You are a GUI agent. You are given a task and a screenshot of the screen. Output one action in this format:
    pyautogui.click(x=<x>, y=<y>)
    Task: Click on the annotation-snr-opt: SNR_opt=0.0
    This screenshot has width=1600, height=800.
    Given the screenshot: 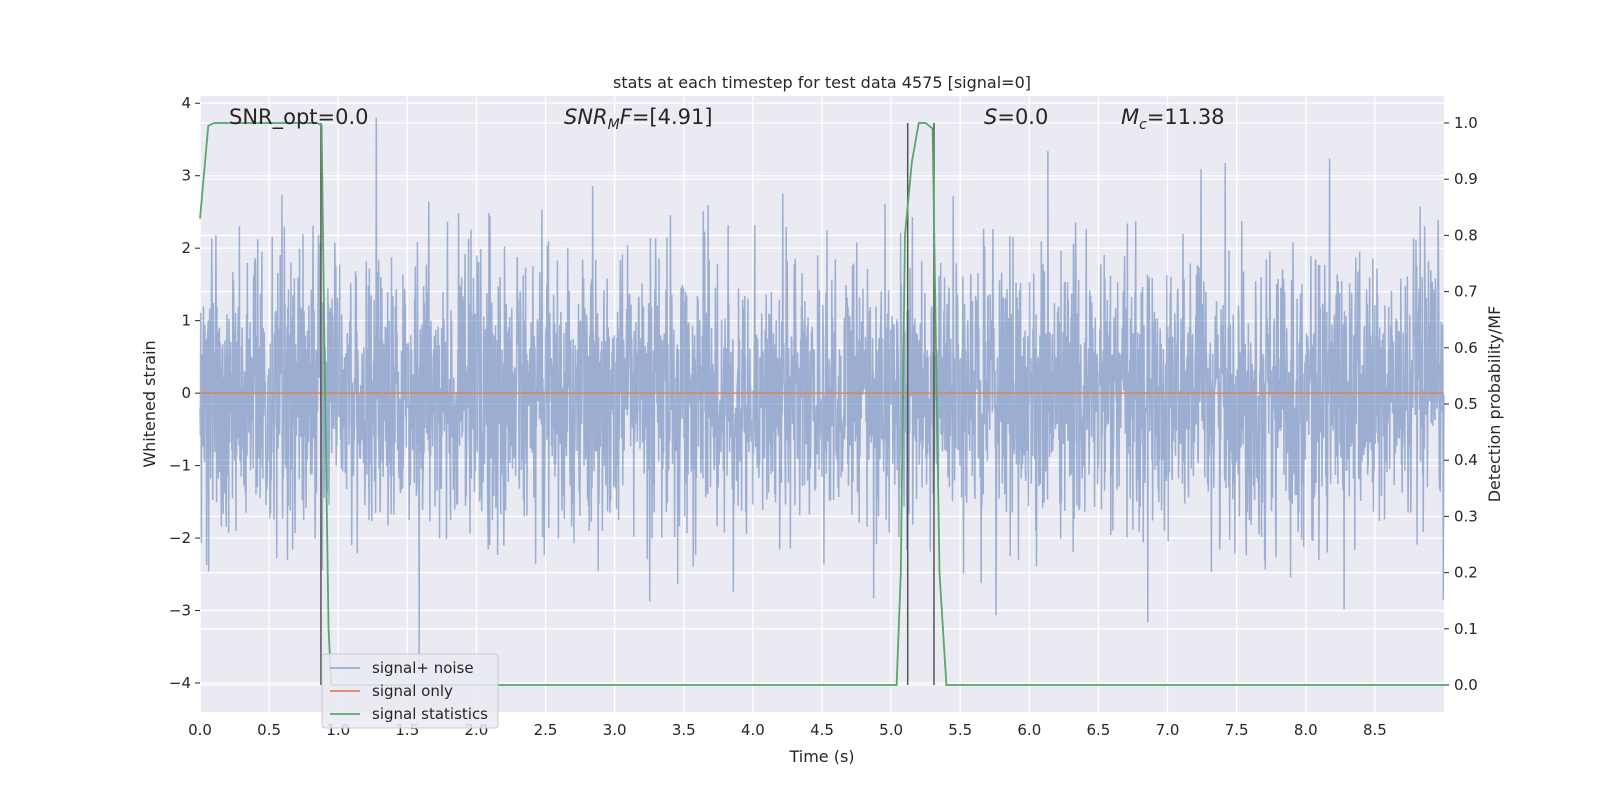 What is the action you would take?
    pyautogui.click(x=299, y=117)
    